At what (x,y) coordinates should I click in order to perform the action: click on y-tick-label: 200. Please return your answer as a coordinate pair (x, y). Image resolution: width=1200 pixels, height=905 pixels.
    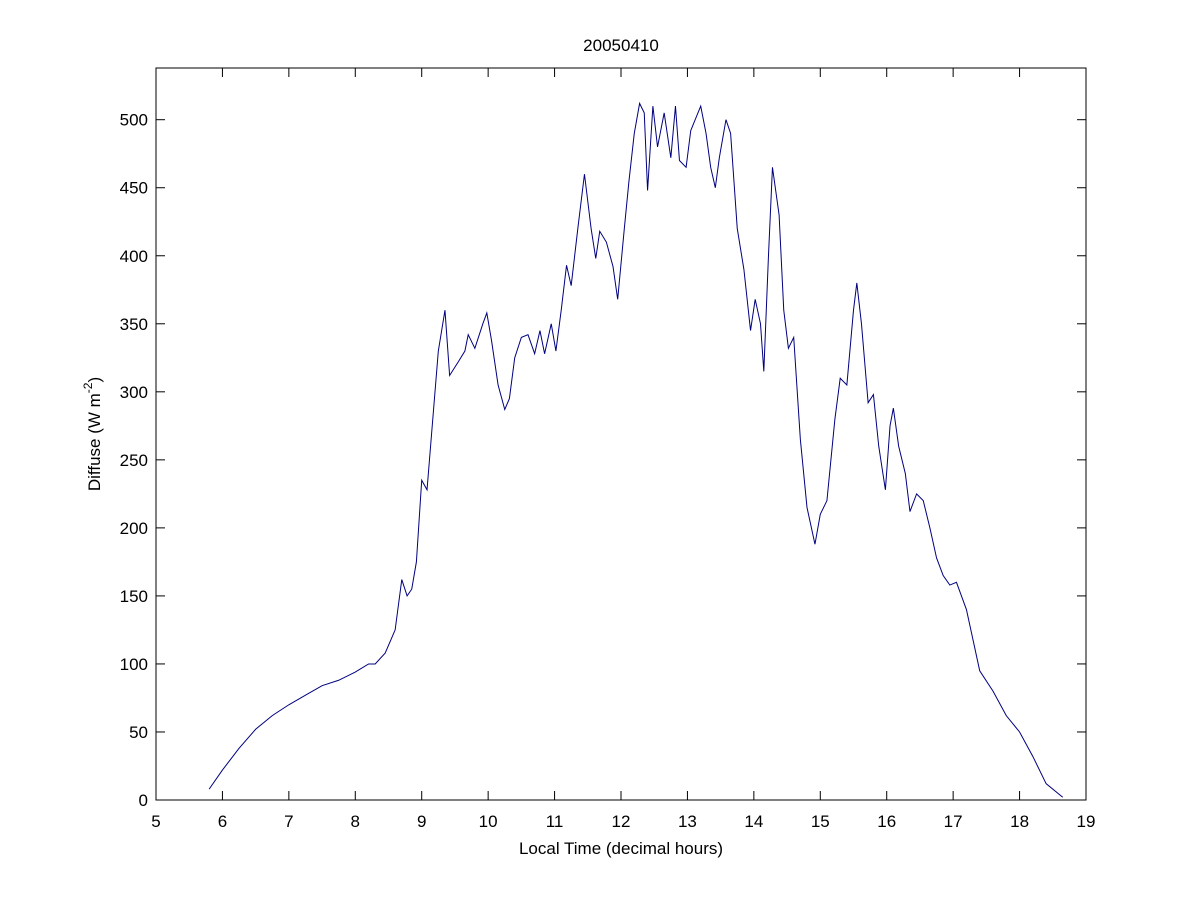
    Looking at the image, I should click on (134, 528).